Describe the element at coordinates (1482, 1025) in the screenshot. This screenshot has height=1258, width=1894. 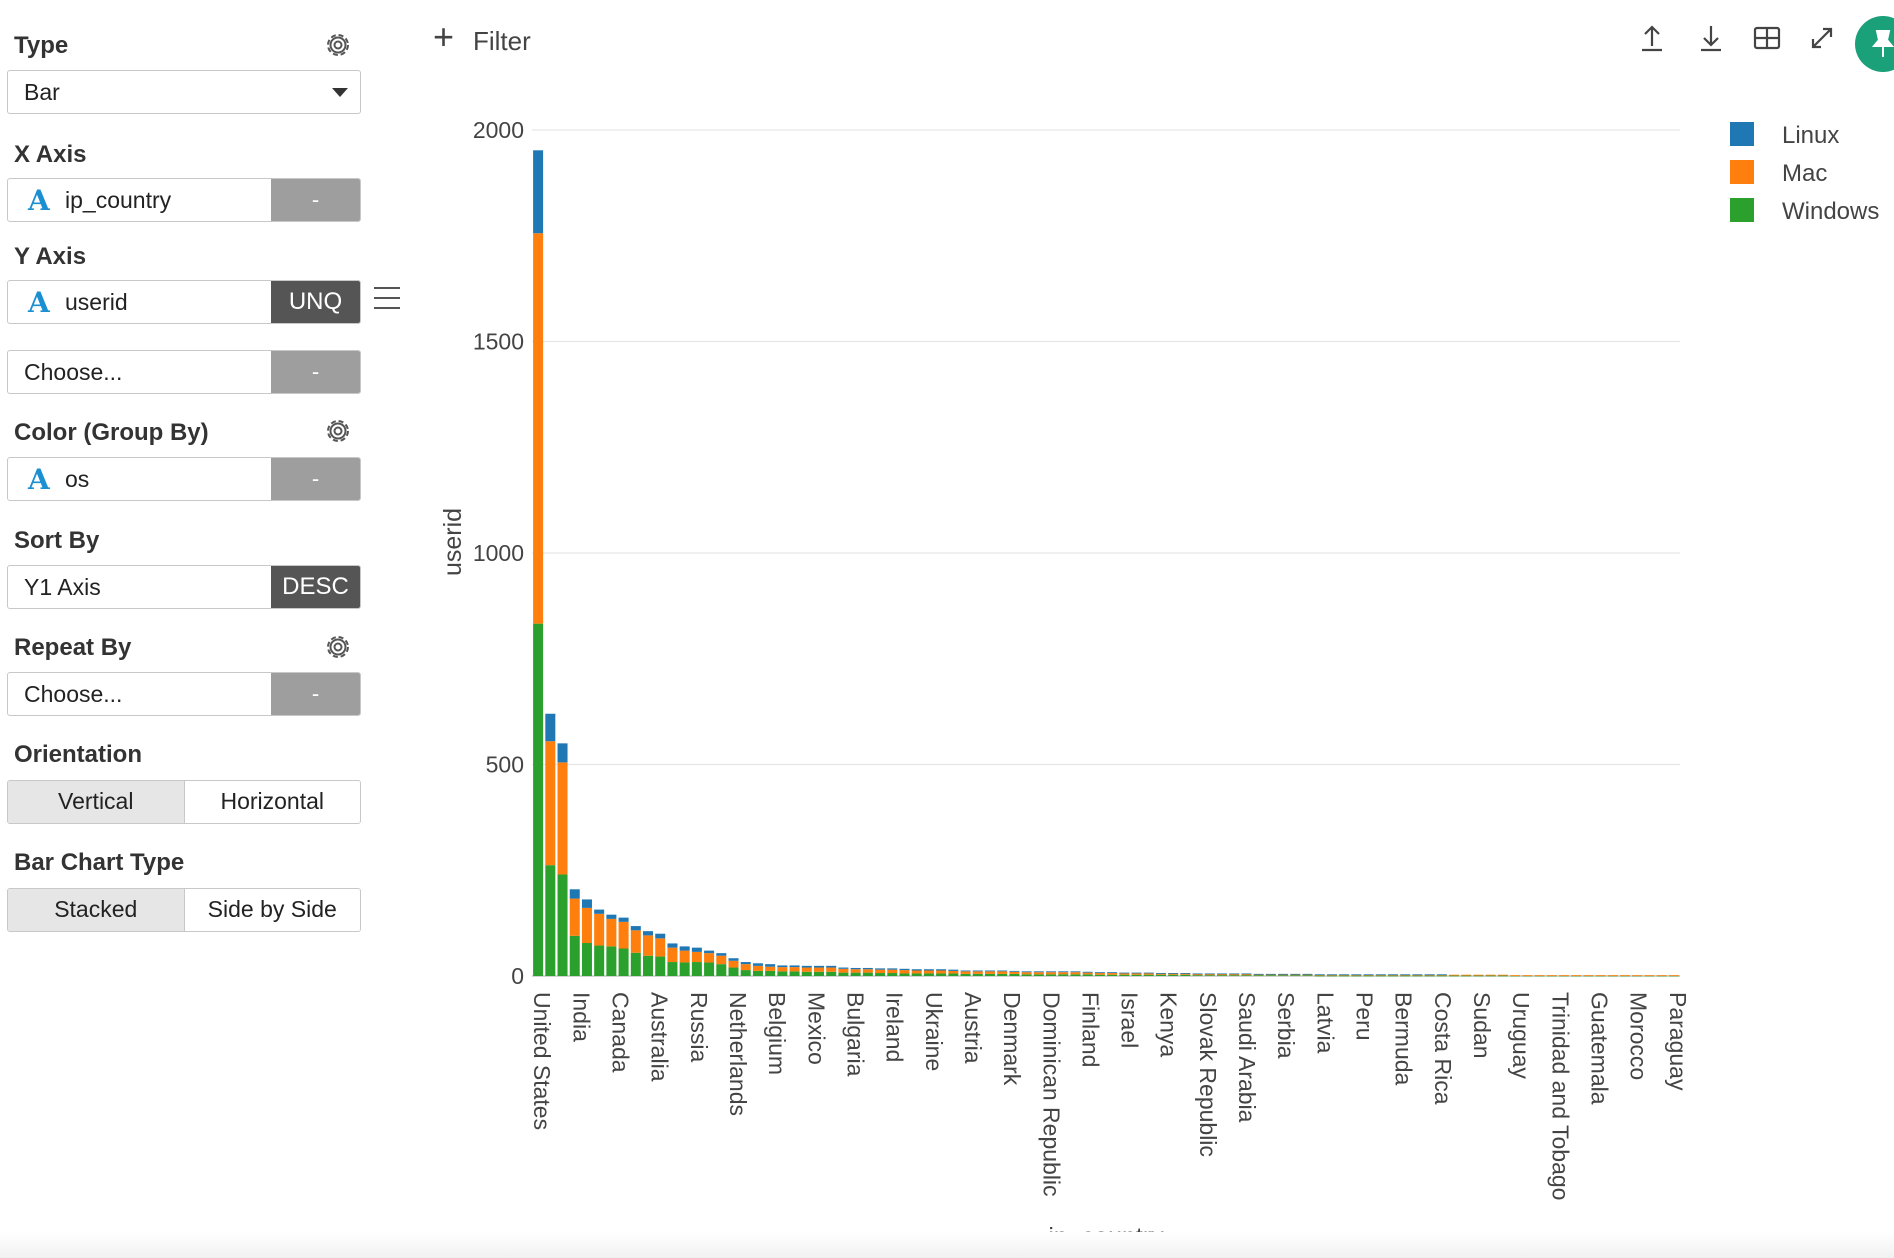
I see `x-tick-label: Sudan` at that location.